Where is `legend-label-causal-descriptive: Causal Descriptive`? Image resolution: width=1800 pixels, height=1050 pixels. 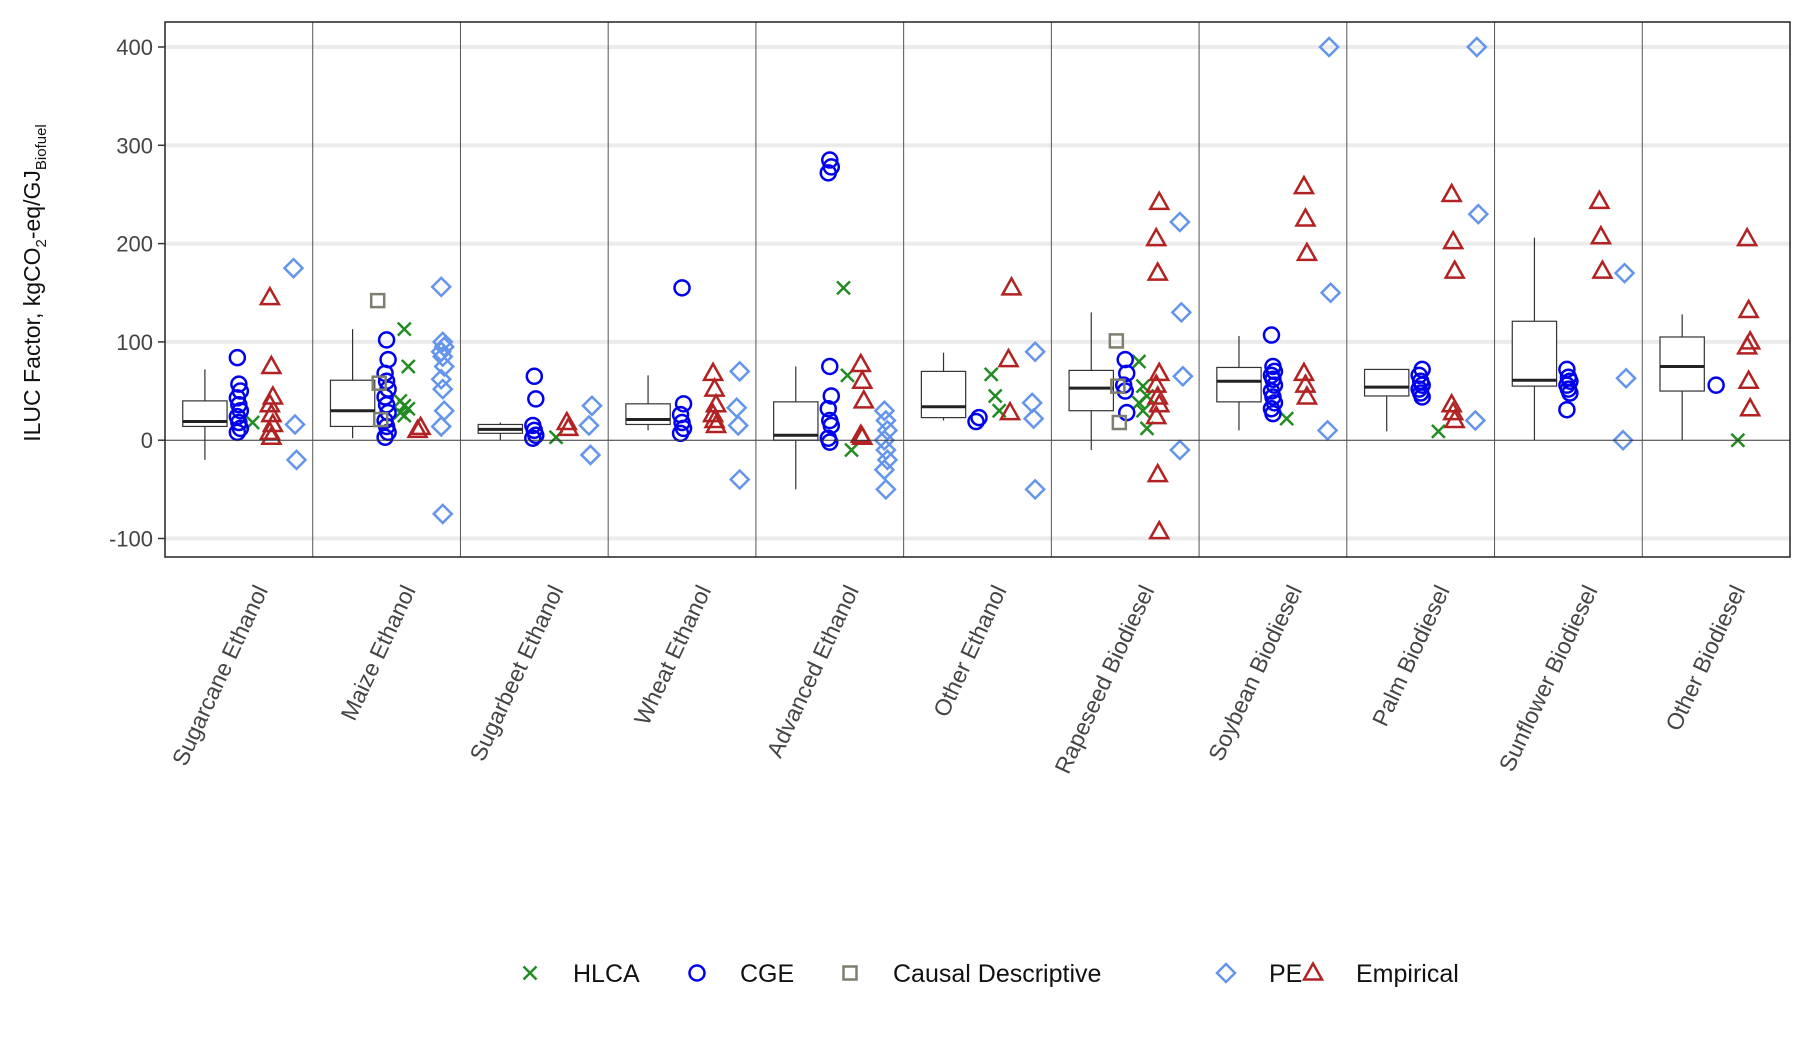 legend-label-causal-descriptive: Causal Descriptive is located at coordinates (997, 974).